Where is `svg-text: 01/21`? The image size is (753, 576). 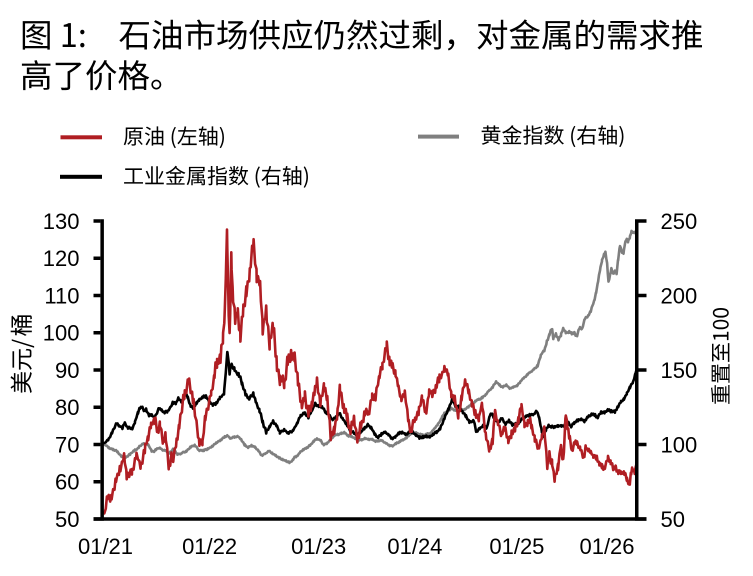 svg-text: 01/21 is located at coordinates (105, 546).